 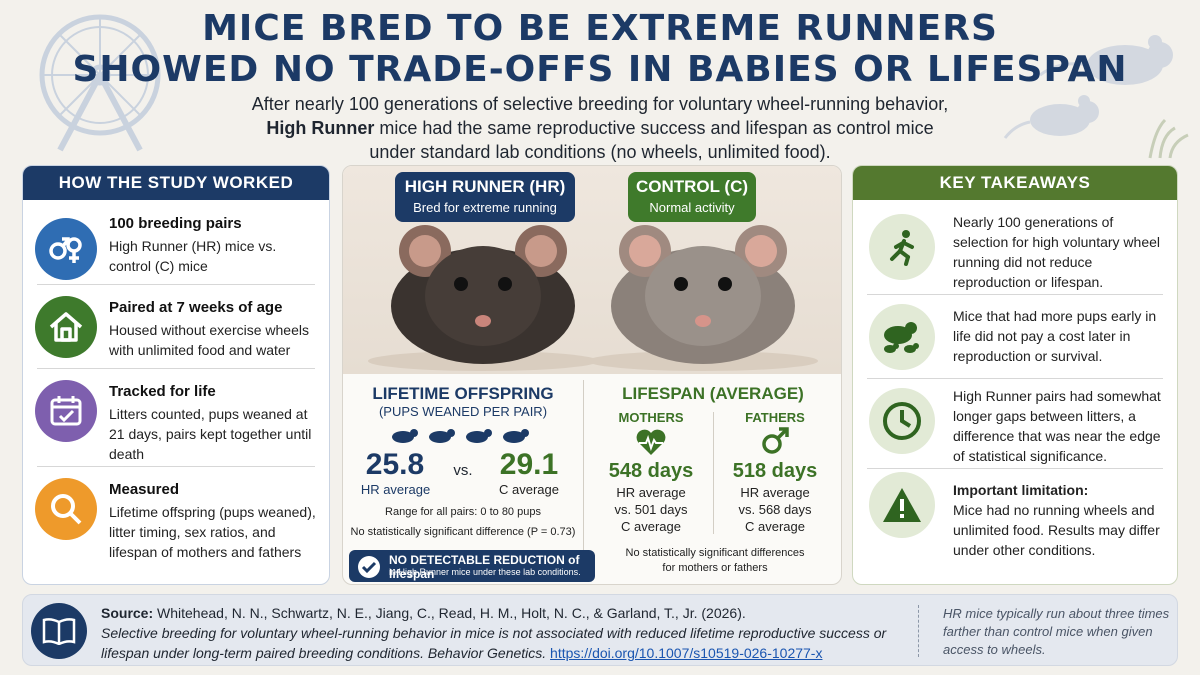 What do you see at coordinates (692, 186) in the screenshot?
I see `control-badge-title: CONTROL (C)` at bounding box center [692, 186].